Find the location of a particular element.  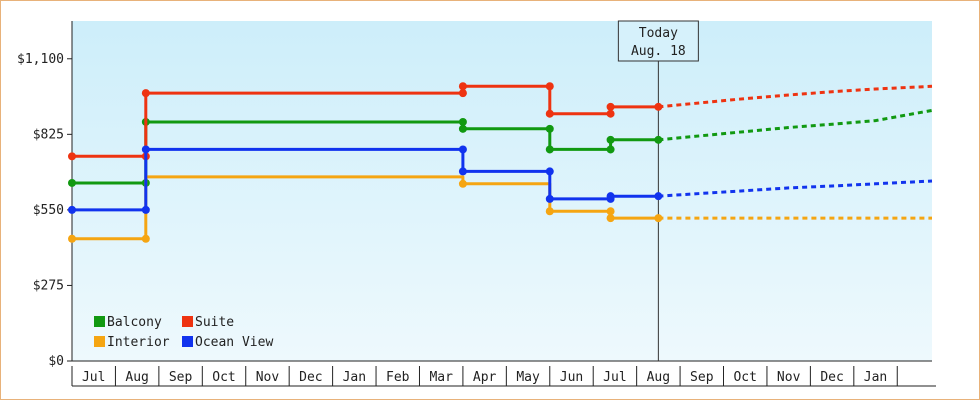

legend-item-ocean-view: Ocean View is located at coordinates (227, 342).